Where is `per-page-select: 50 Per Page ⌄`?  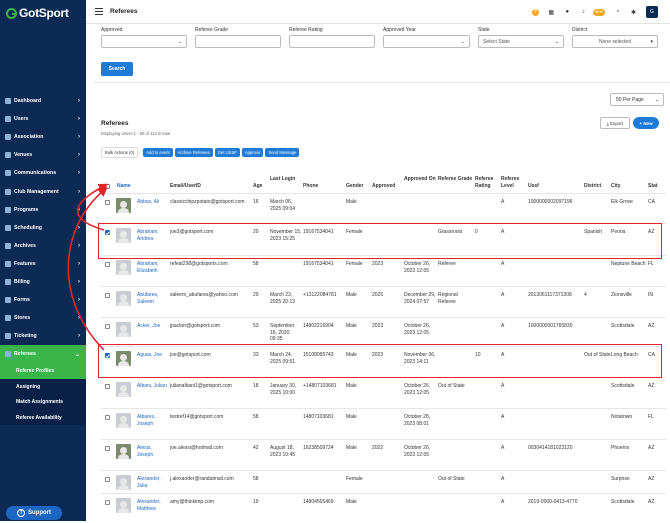 per-page-select: 50 Per Page ⌄ is located at coordinates (637, 99).